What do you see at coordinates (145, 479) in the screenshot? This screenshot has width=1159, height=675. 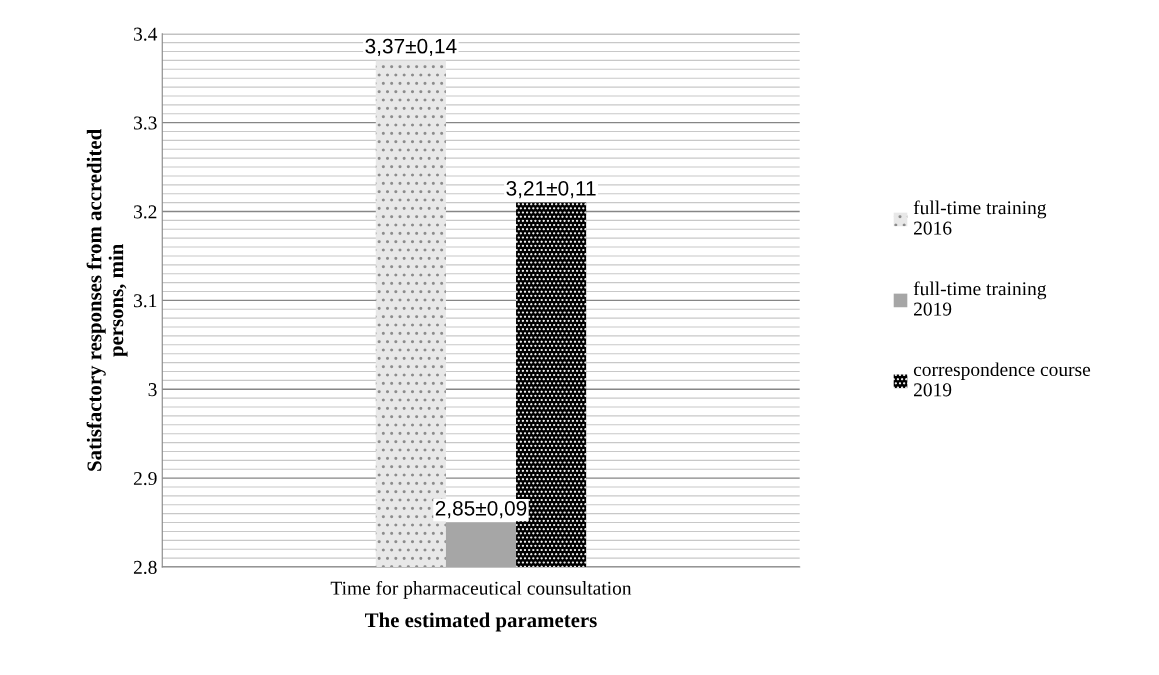 I see `y-tick-label: 2.9` at bounding box center [145, 479].